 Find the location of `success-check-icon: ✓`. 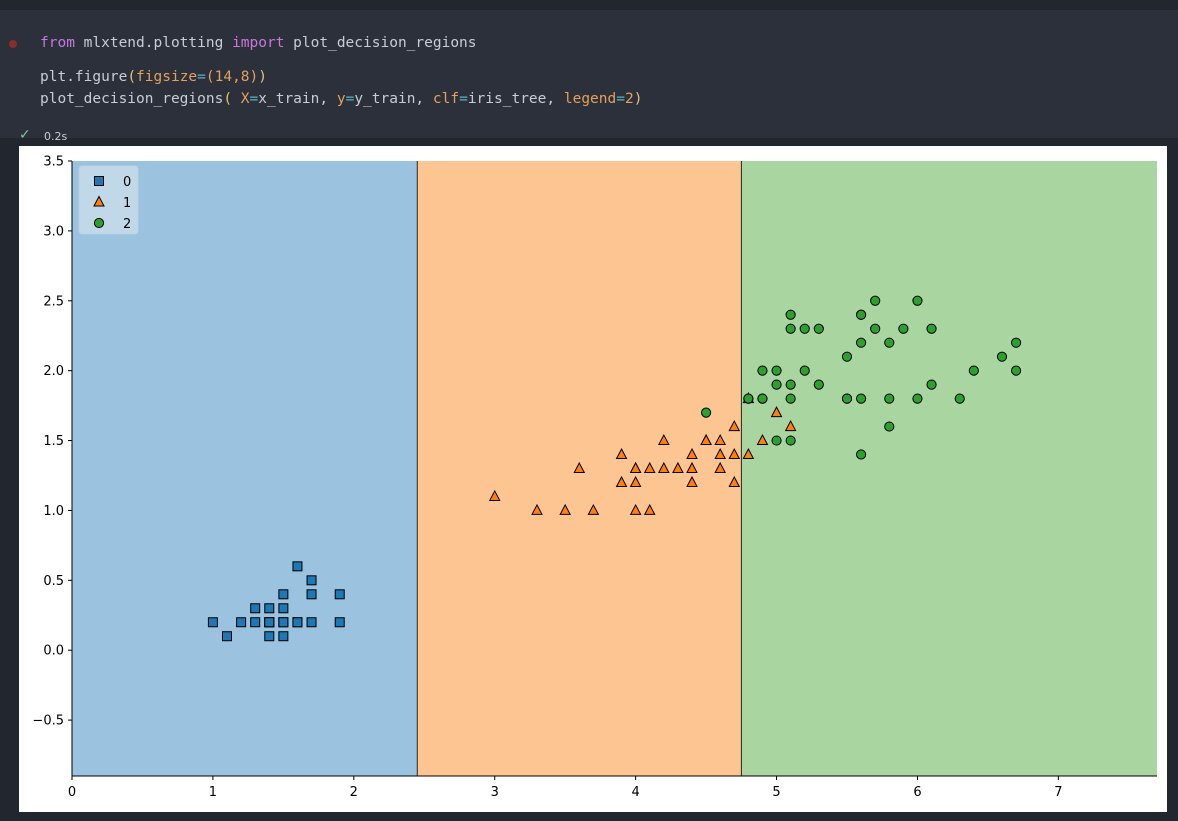

success-check-icon: ✓ is located at coordinates (25, 135).